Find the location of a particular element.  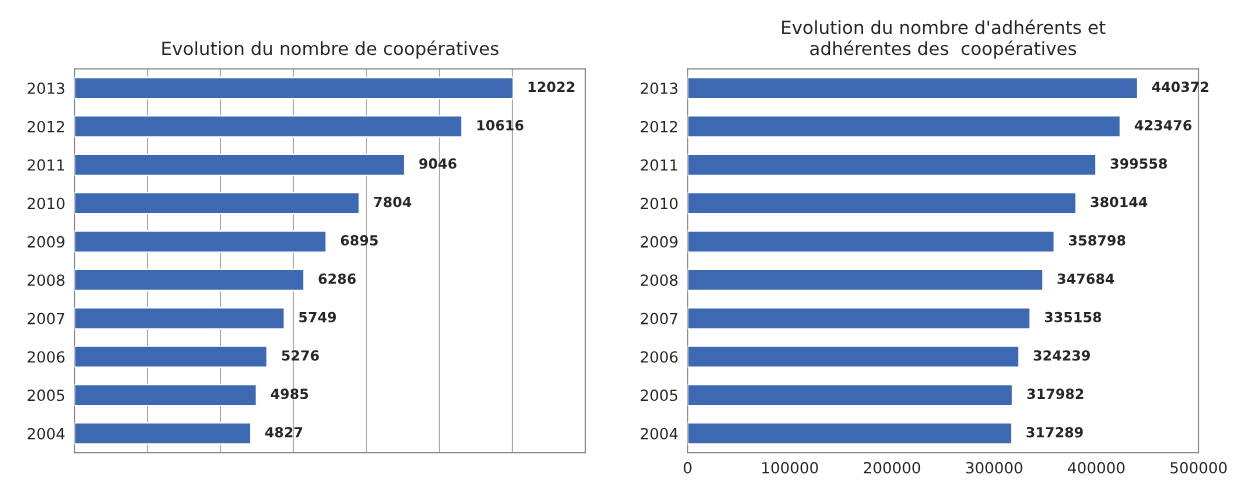

data-label: 6895 is located at coordinates (359, 240).